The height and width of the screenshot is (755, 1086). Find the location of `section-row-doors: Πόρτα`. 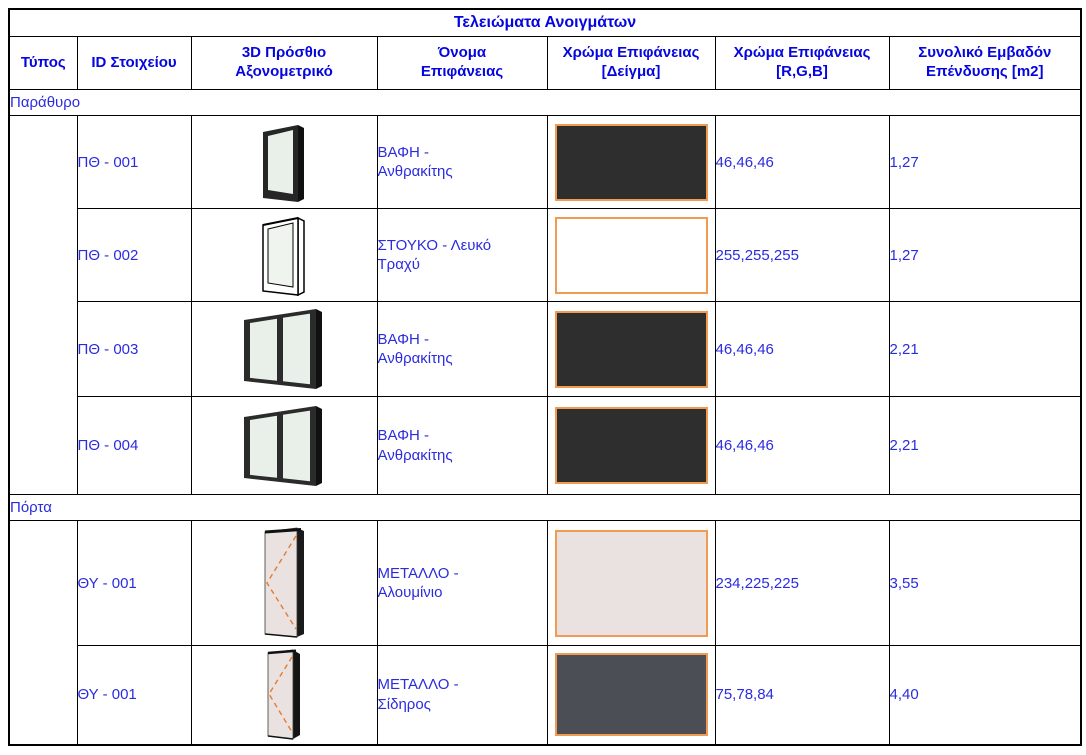

section-row-doors: Πόρτα is located at coordinates (545, 507).